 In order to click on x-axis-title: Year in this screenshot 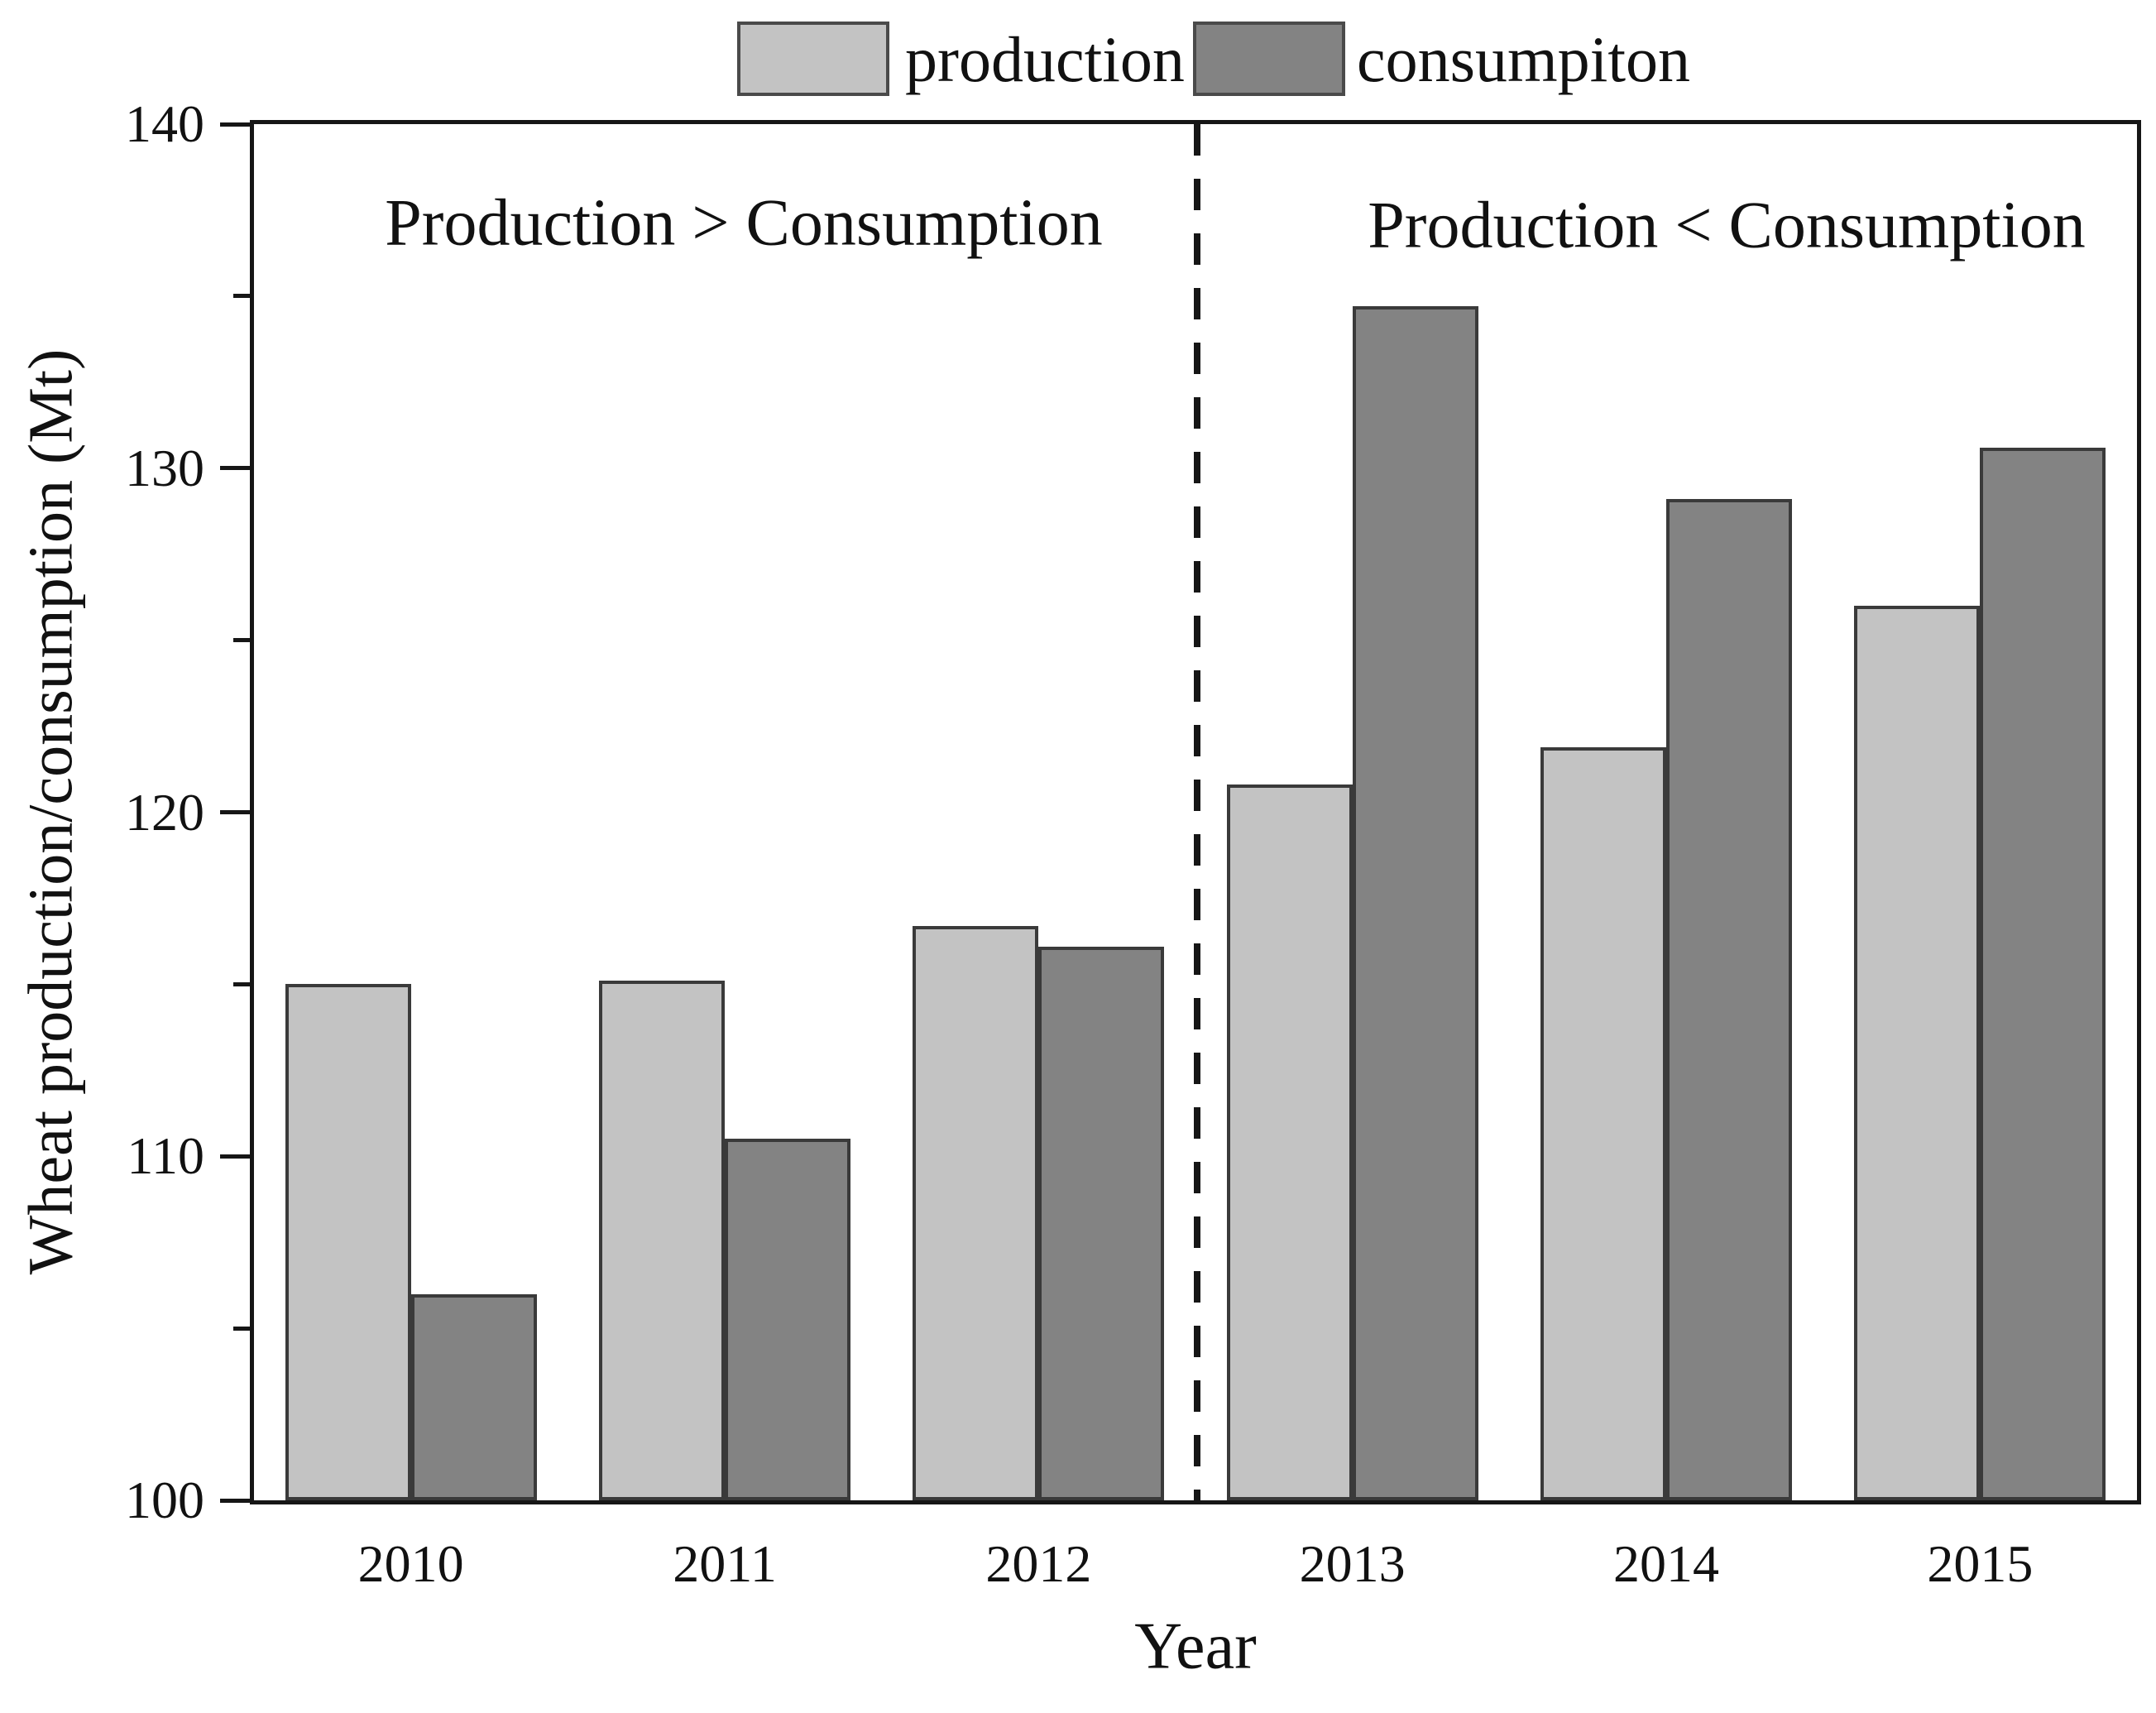, I will do `click(1195, 1646)`.